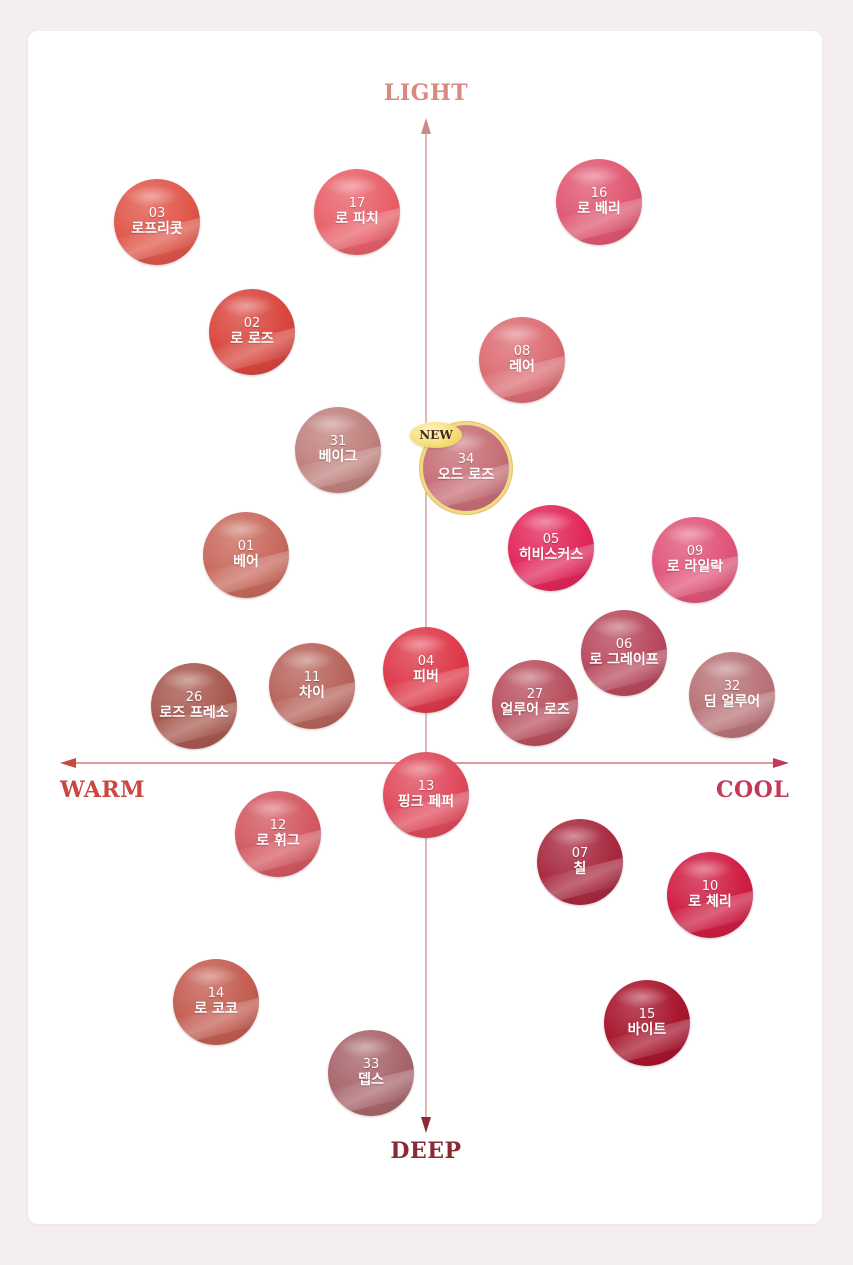  I want to click on swatch-text: 31 베이그, so click(338, 450).